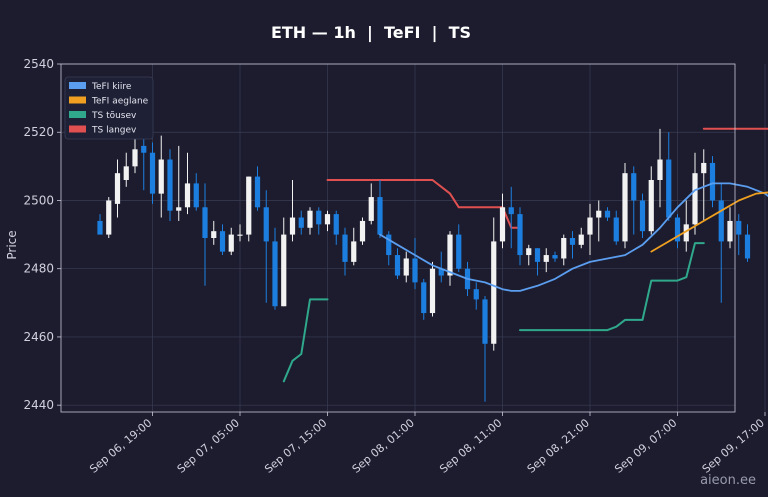 This screenshot has height=497, width=768. I want to click on chart-title: ETH — 1h | TeFI | TS, so click(371, 33).